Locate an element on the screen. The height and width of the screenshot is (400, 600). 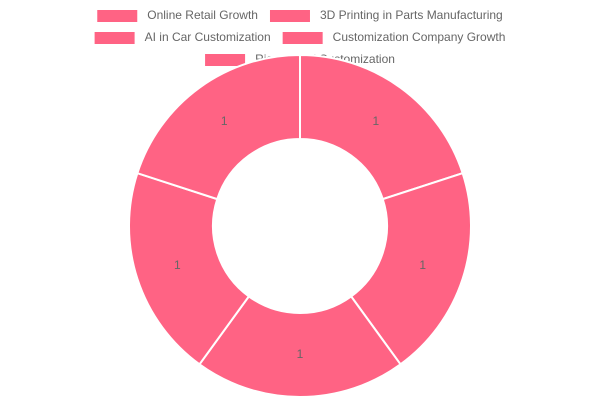
legend-item: Online Retail Growth is located at coordinates (177, 15).